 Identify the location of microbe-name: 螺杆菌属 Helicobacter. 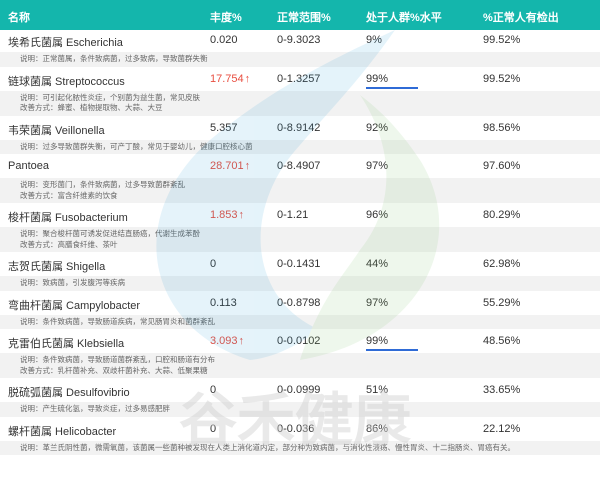
(62, 431).